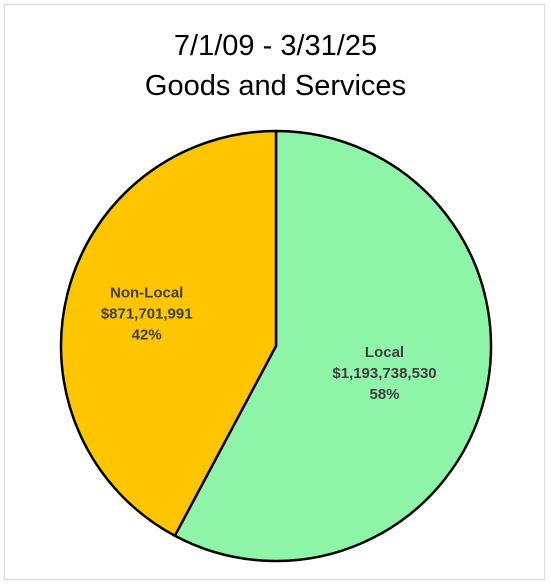 Image resolution: width=551 pixels, height=586 pixels. Describe the element at coordinates (146, 293) in the screenshot. I see `label-category-non-local: Non-Local` at that location.